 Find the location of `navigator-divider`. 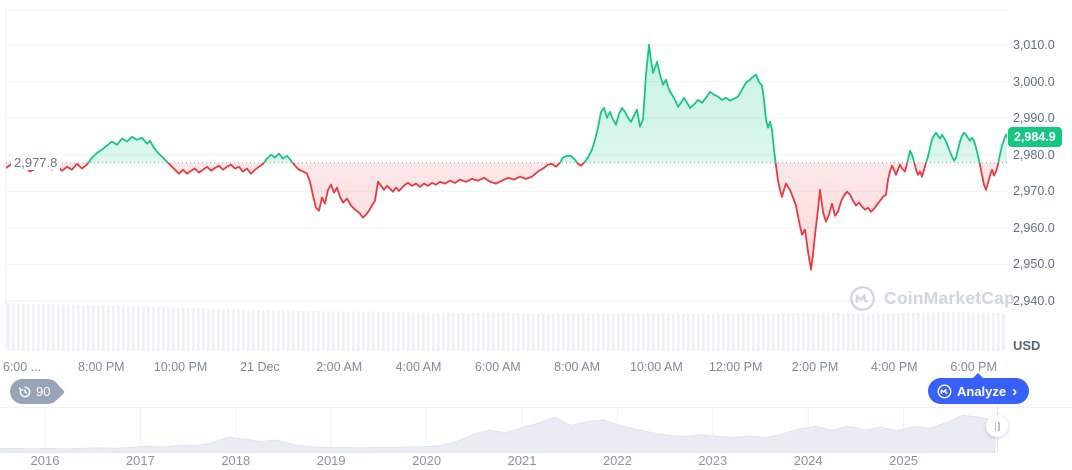

navigator-divider is located at coordinates (536, 407).